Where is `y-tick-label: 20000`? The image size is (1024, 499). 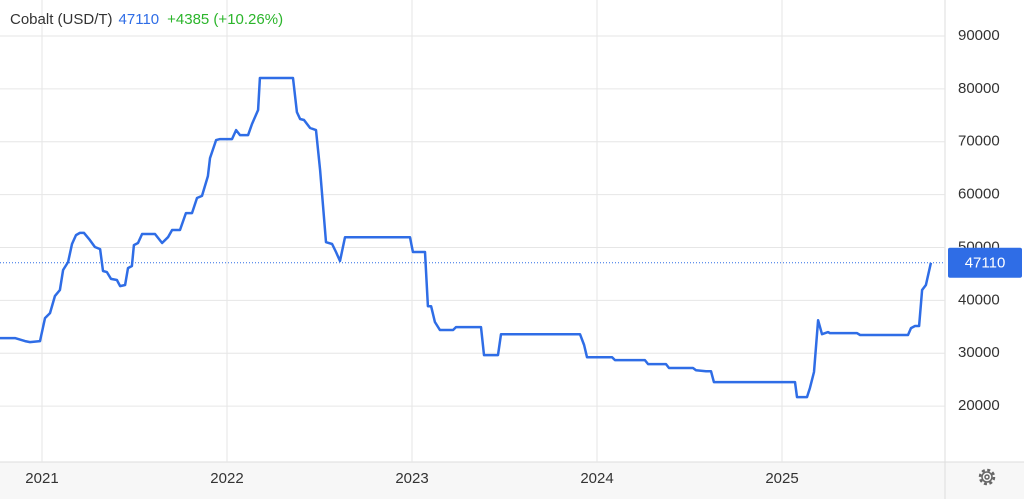 y-tick-label: 20000 is located at coordinates (979, 405).